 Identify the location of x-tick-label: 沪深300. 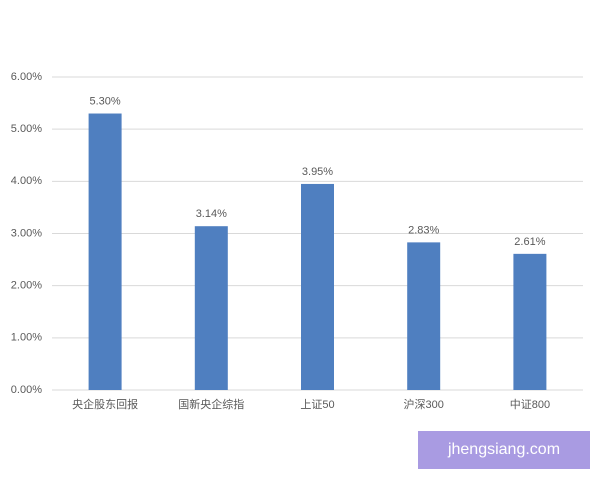
(424, 404).